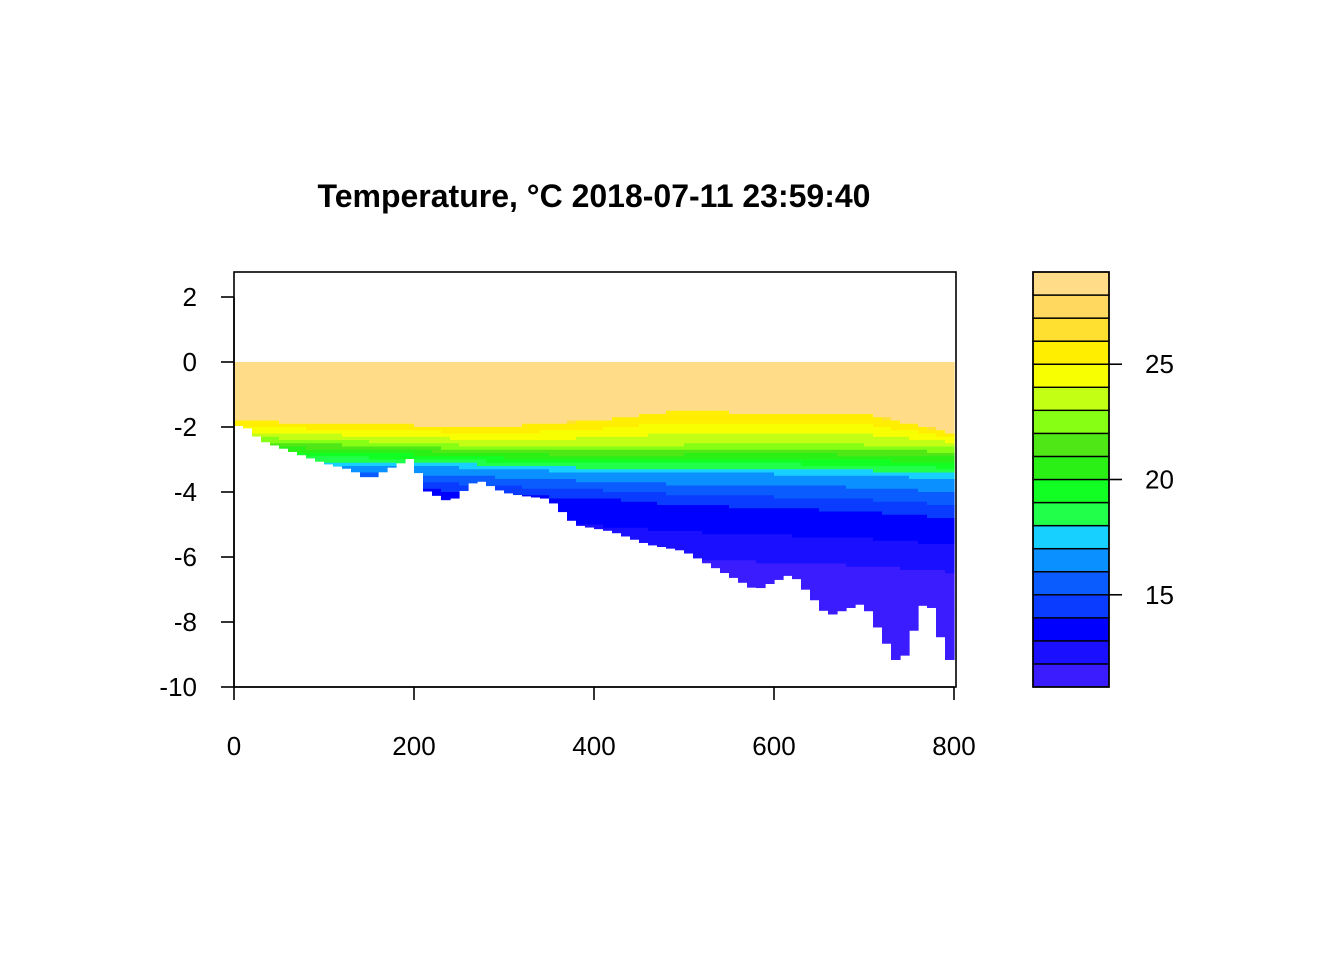 The height and width of the screenshot is (960, 1344). What do you see at coordinates (1159, 480) in the screenshot?
I see `colorbar-tick-label: 20` at bounding box center [1159, 480].